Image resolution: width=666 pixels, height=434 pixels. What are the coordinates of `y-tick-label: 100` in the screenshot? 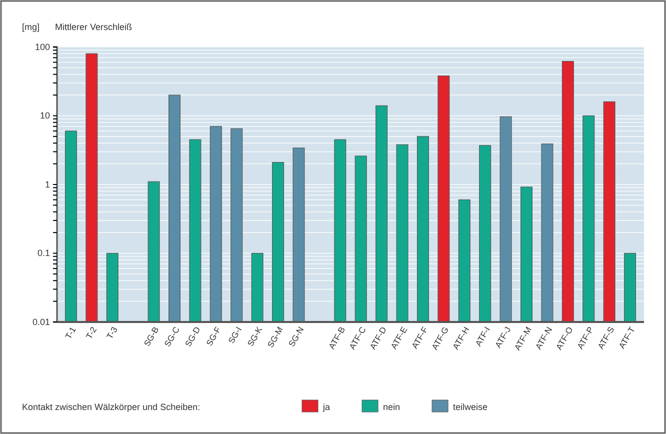 It's located at (42, 47).